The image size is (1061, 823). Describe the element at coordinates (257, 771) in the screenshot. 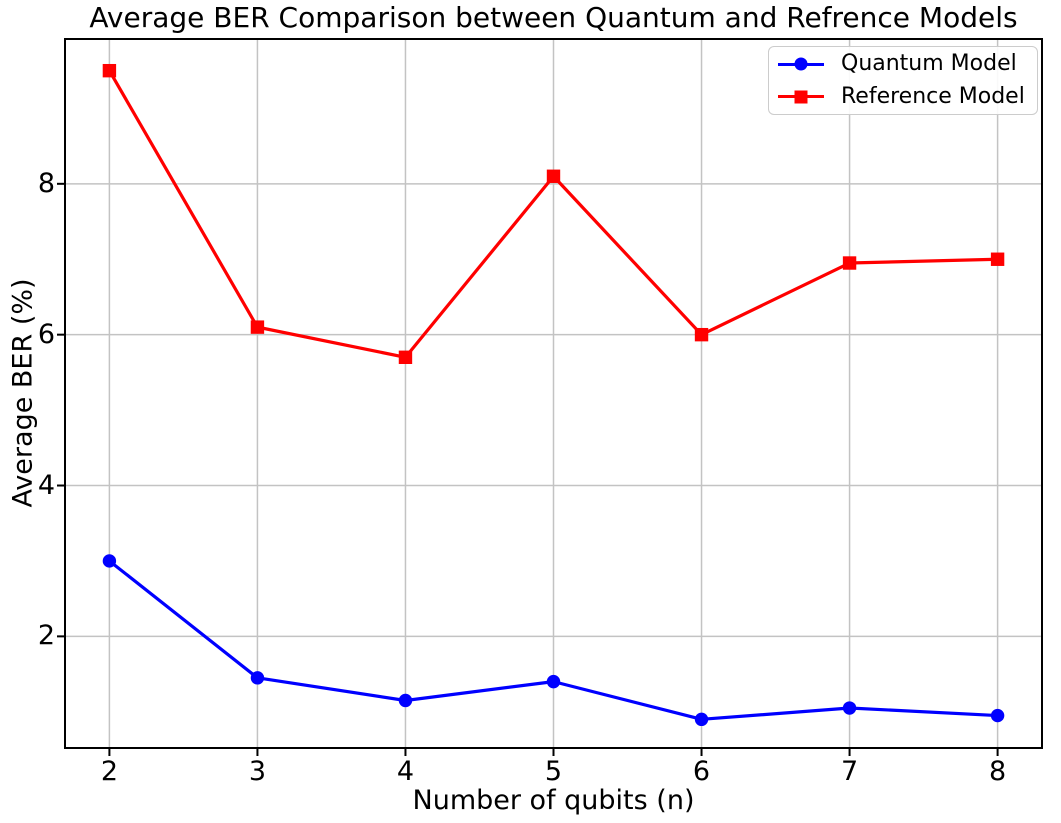

I see `x-tick-label: 3` at that location.